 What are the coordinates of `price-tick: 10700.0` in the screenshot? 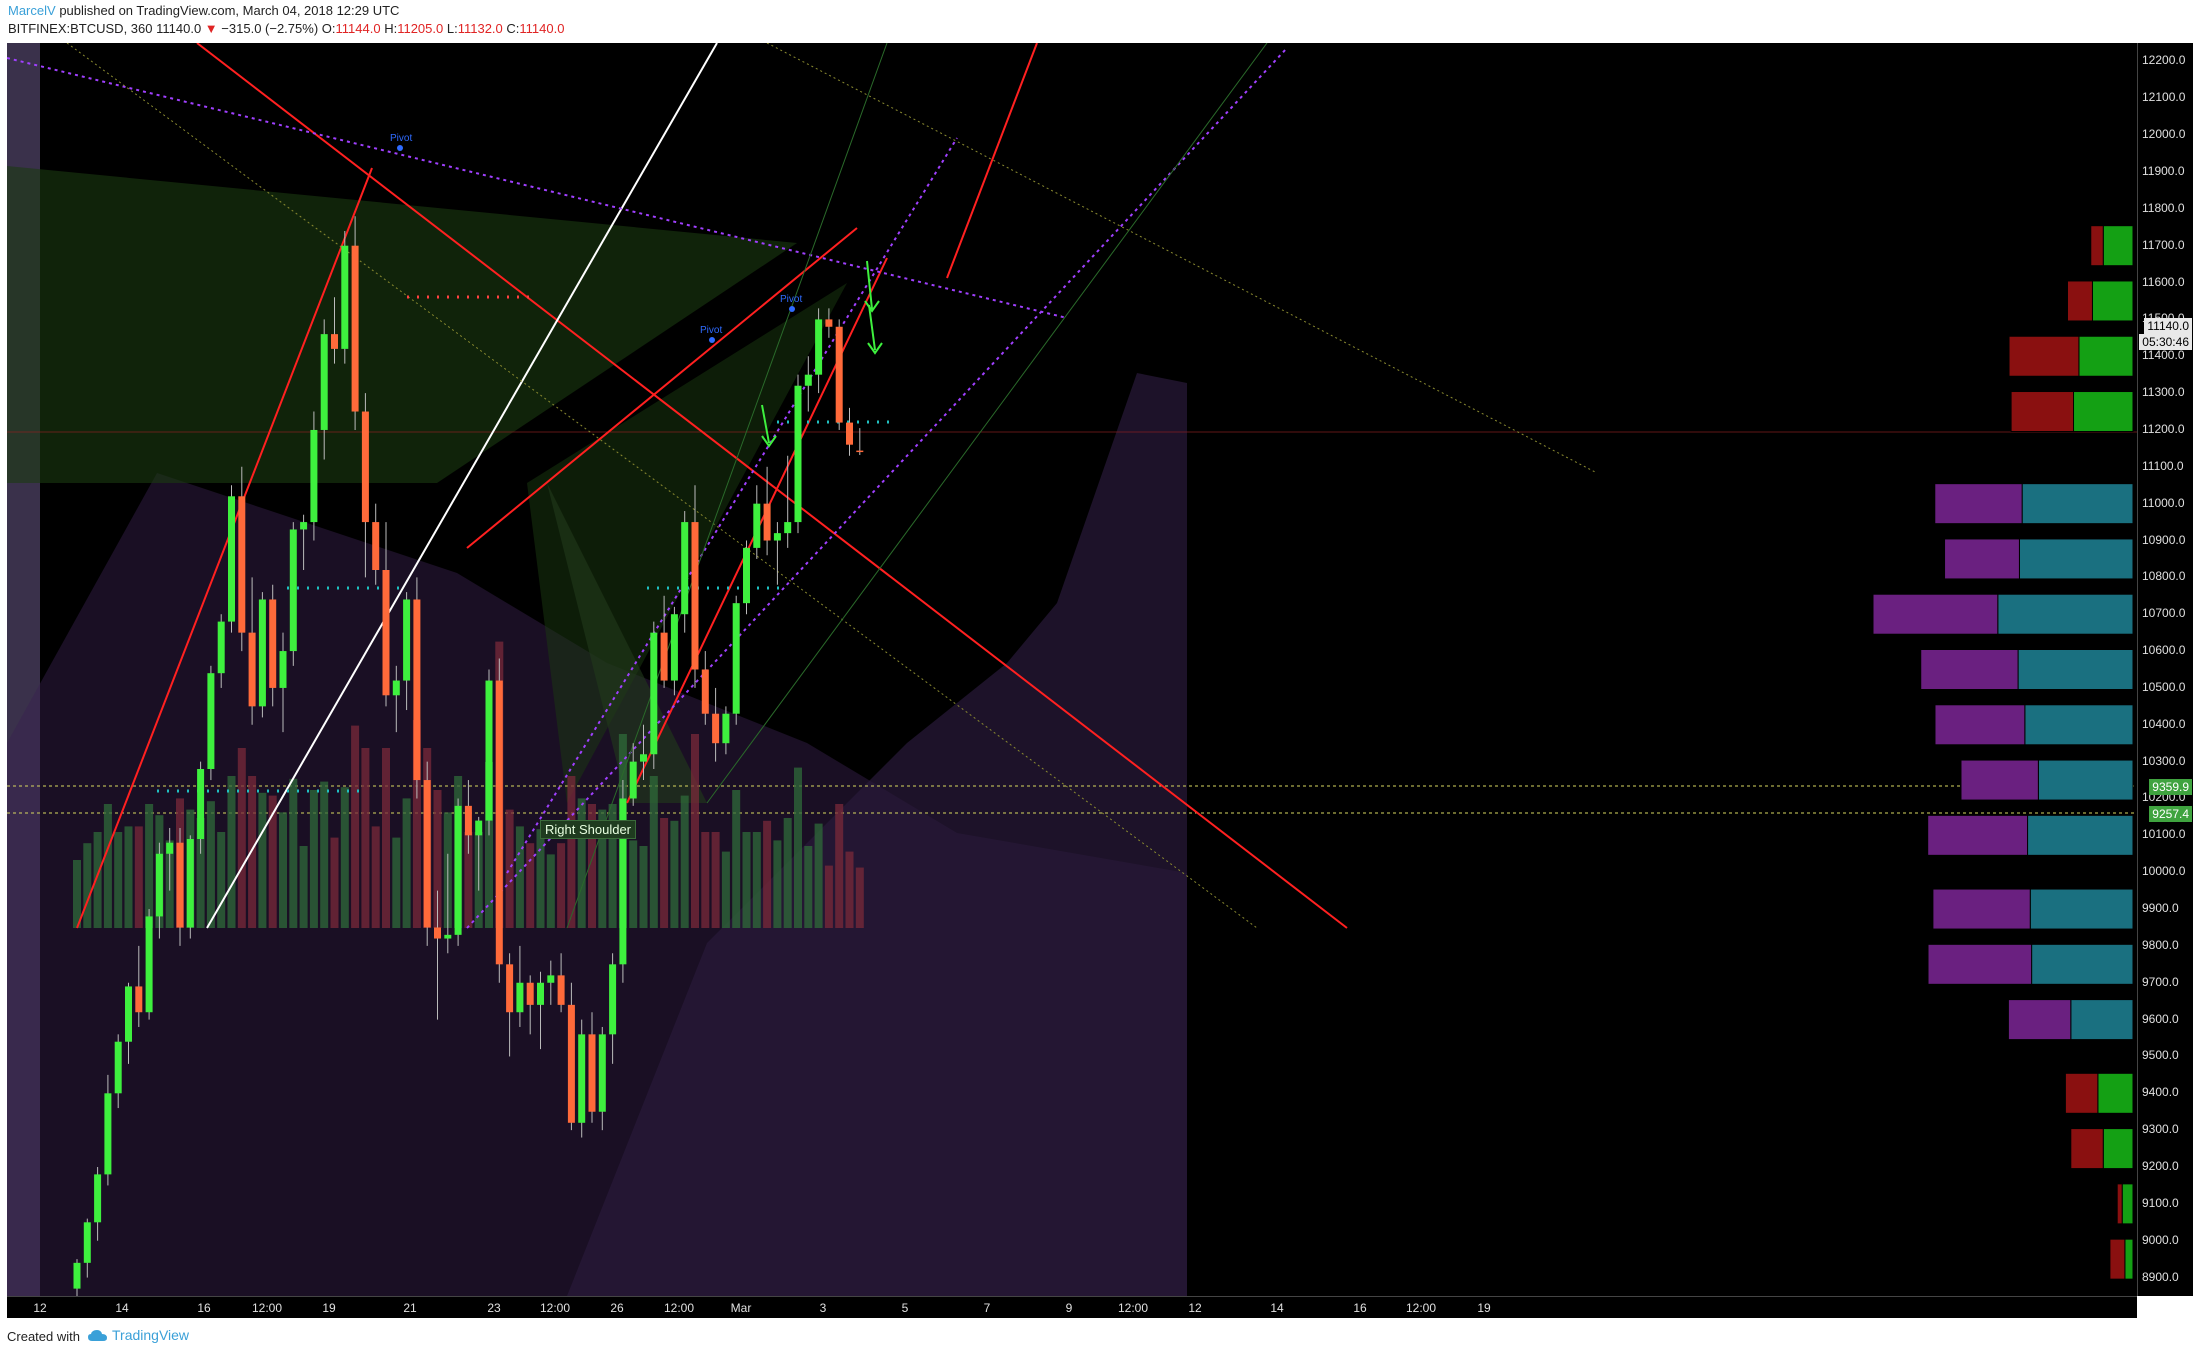 It's located at (2164, 613).